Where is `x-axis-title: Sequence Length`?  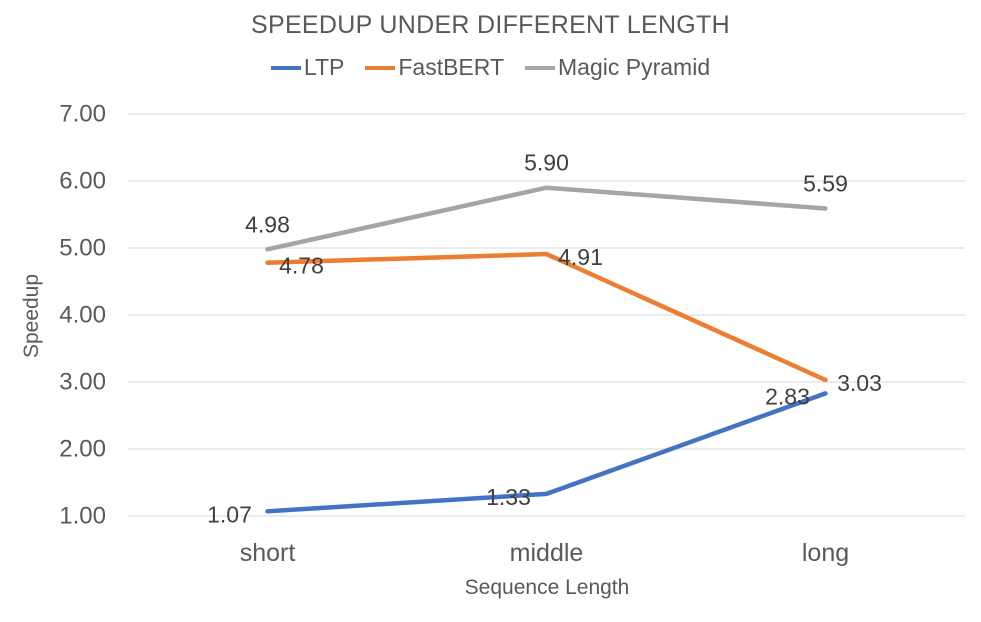
x-axis-title: Sequence Length is located at coordinates (547, 587).